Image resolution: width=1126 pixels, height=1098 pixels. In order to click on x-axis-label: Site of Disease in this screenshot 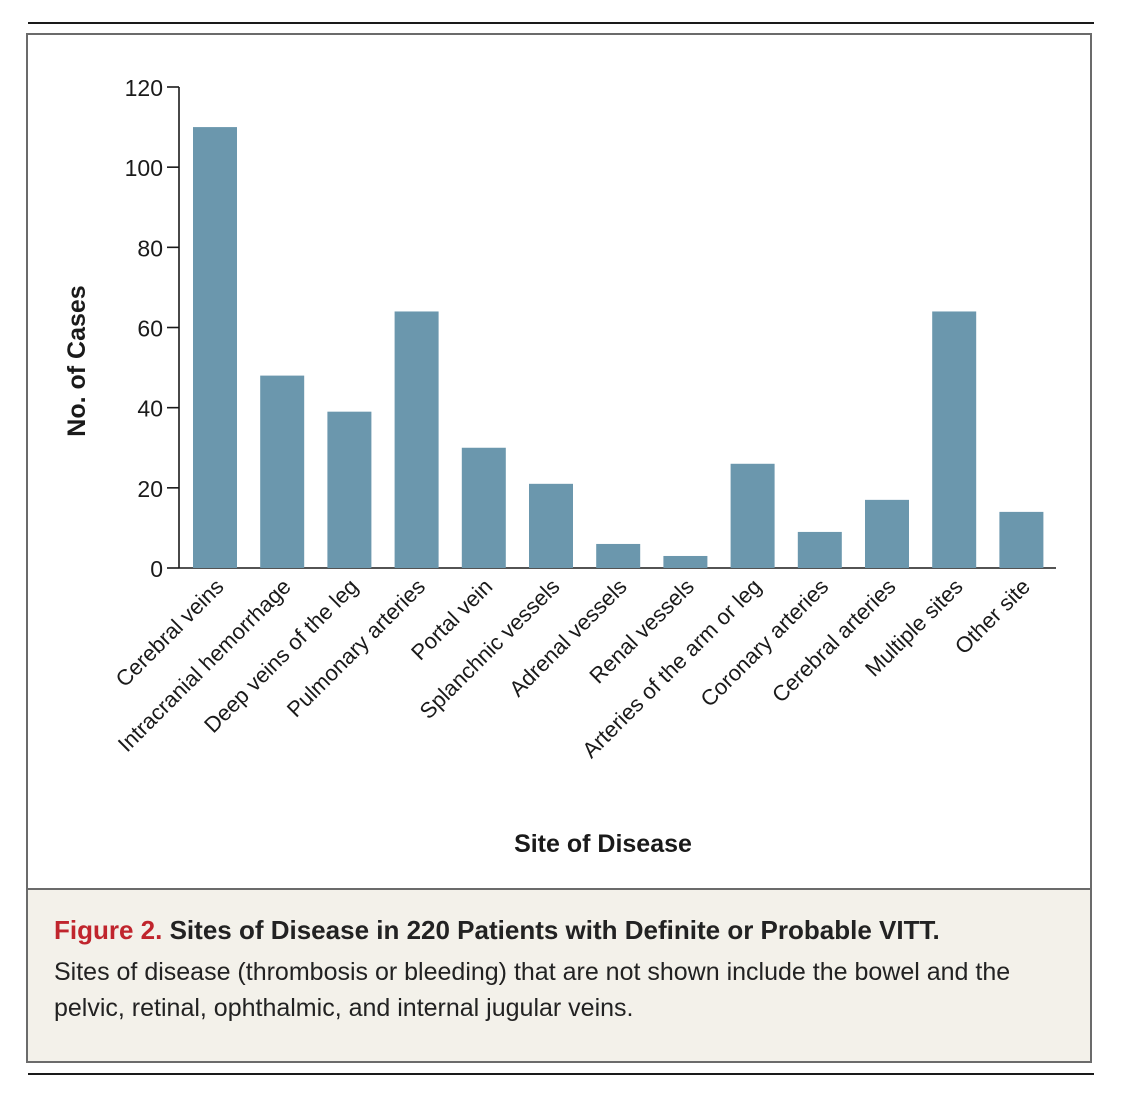, I will do `click(603, 844)`.